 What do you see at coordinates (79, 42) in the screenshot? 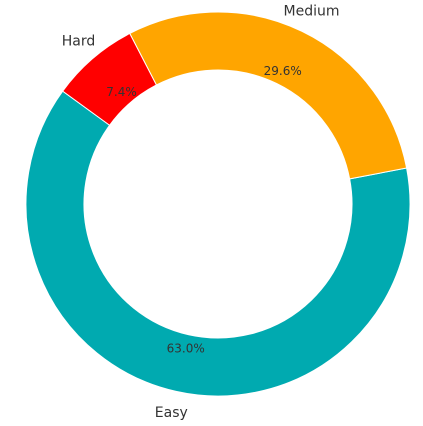
I see `category-label-hard: Hard` at bounding box center [79, 42].